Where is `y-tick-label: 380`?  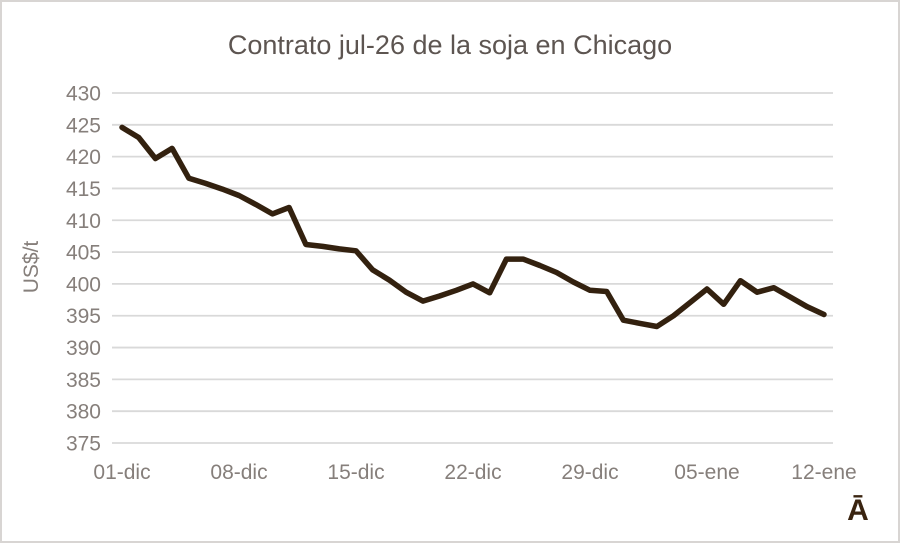
y-tick-label: 380 is located at coordinates (83, 412).